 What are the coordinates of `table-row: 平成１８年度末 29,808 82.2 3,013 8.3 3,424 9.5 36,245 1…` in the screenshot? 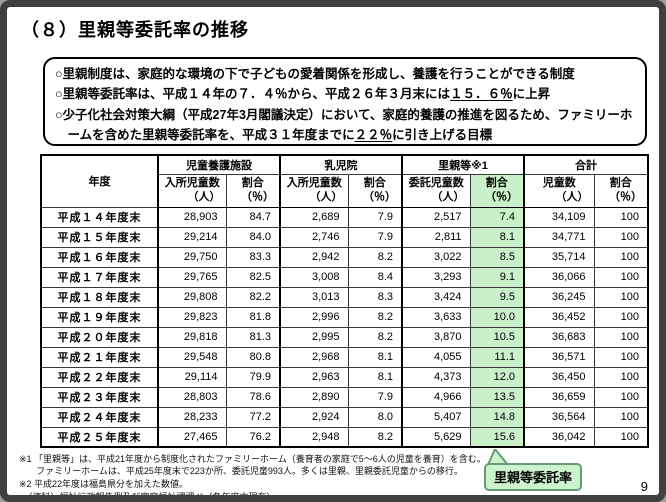 It's located at (344, 297).